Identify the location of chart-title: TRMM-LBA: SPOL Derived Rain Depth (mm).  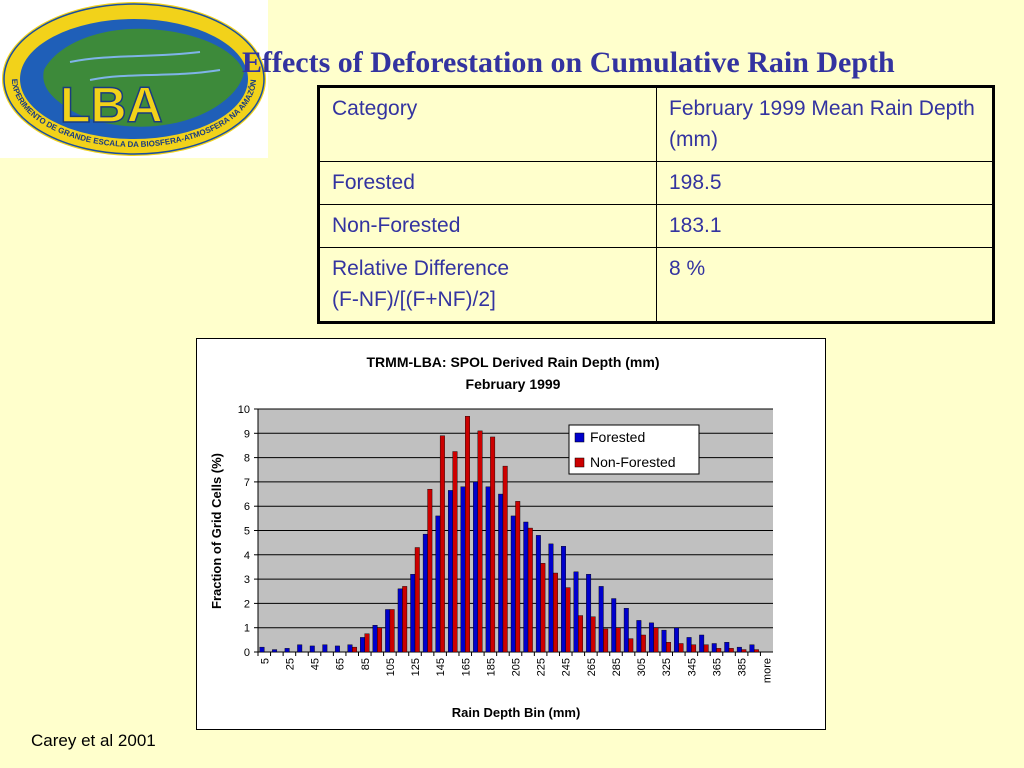
(513, 362).